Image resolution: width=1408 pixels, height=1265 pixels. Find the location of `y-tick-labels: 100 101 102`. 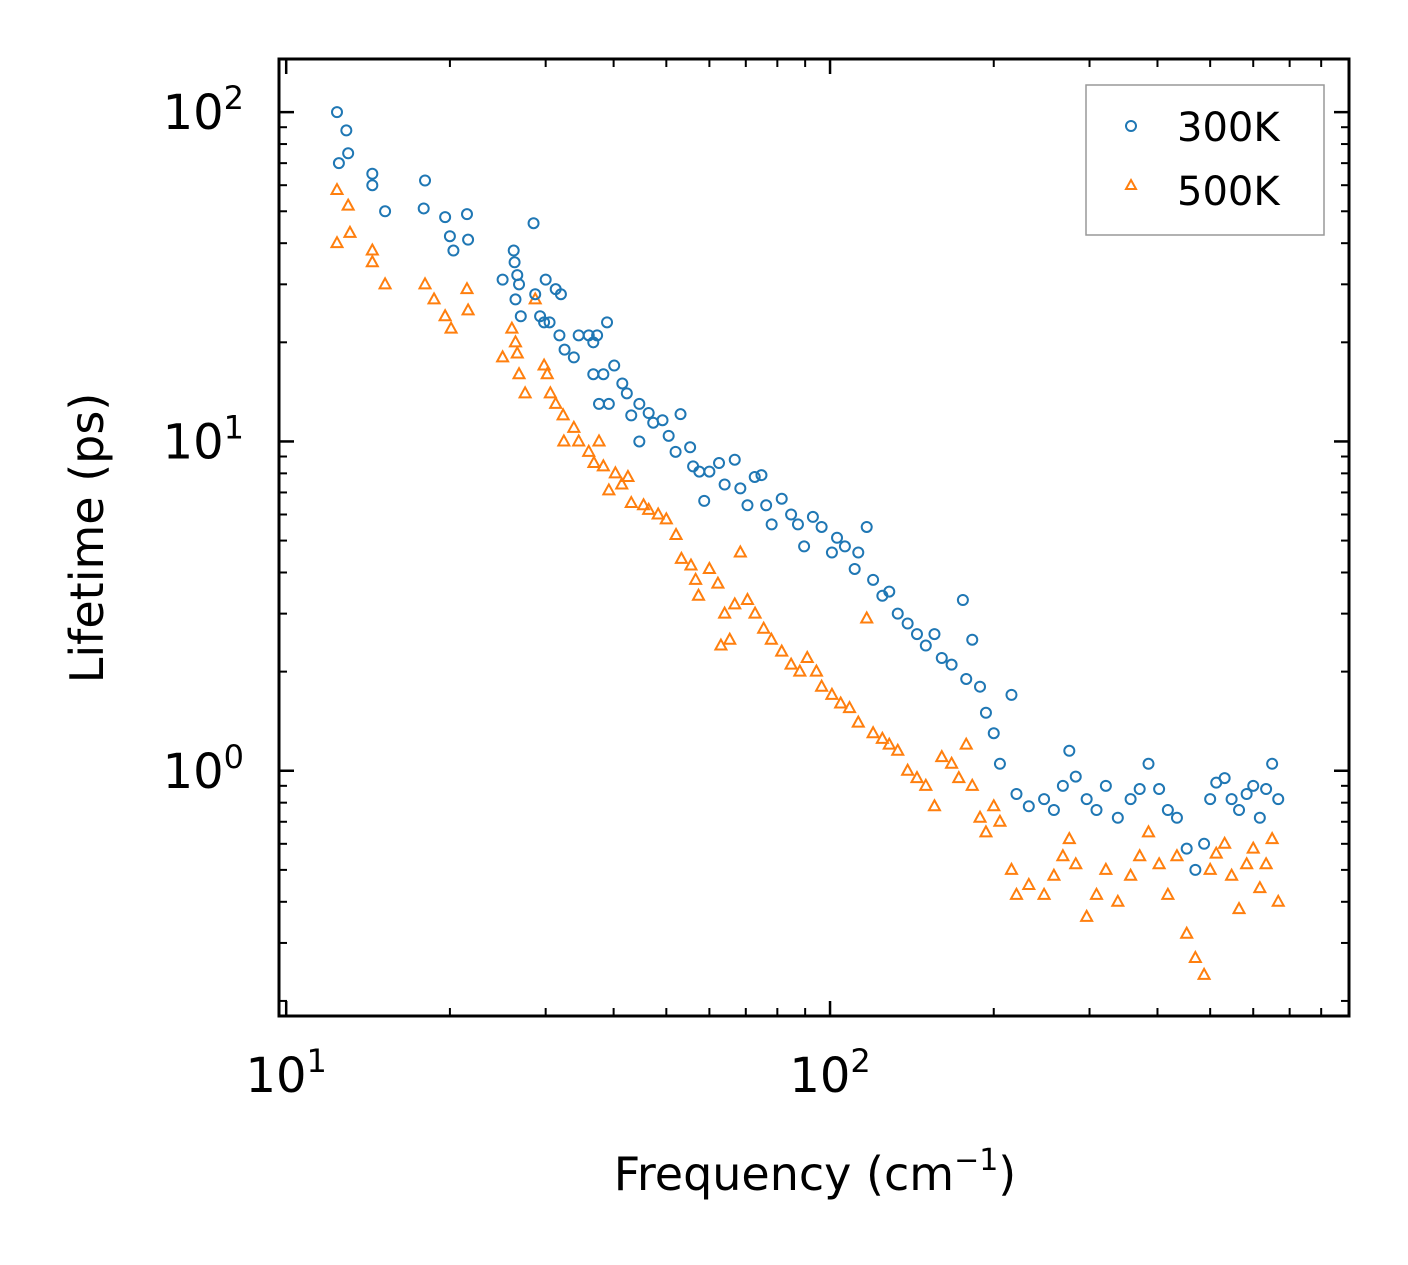

y-tick-labels: 100 101 102 is located at coordinates (203, 439).